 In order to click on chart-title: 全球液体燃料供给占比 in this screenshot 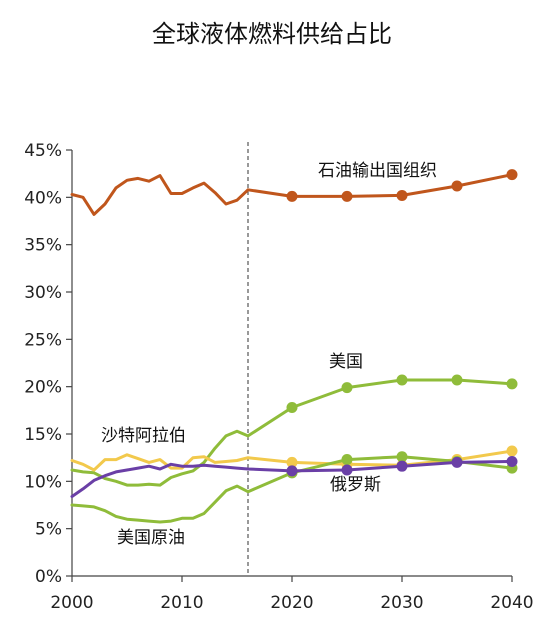, I will do `click(272, 34)`.